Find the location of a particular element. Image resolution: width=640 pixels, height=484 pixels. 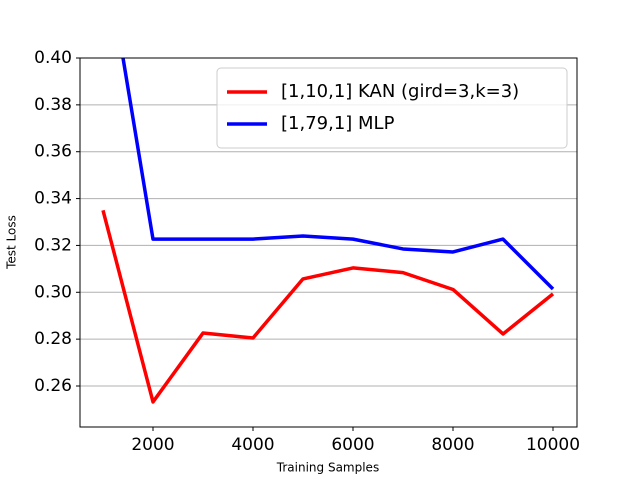

y-tick-label: 0.28 is located at coordinates (53, 339).